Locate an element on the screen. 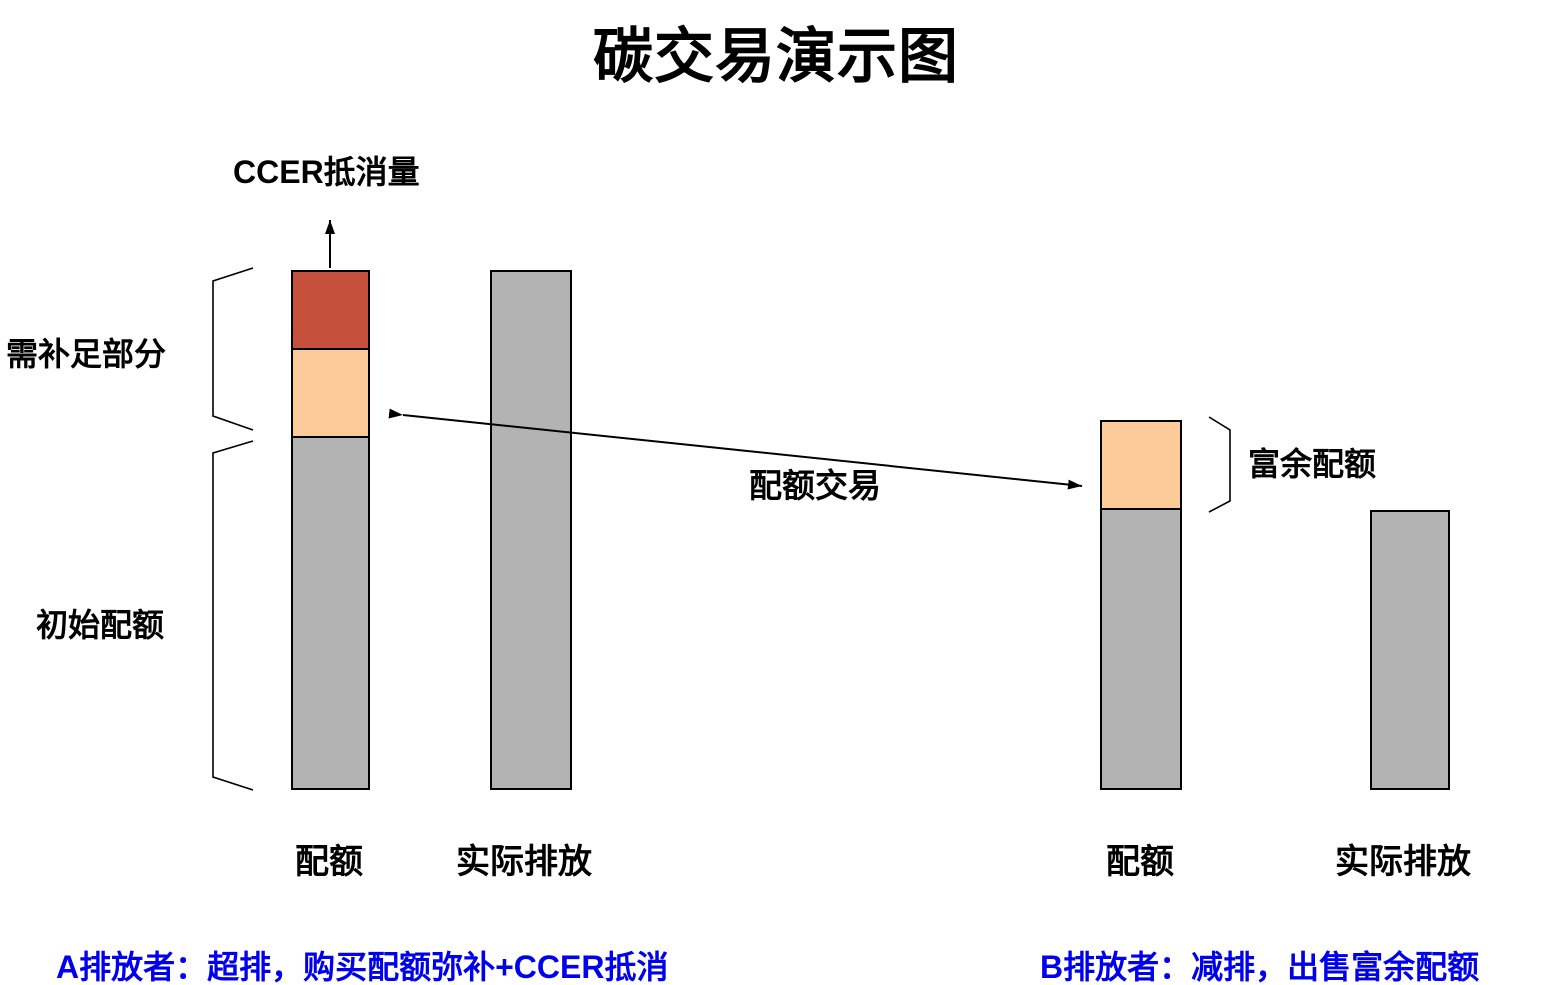 Image resolution: width=1552 pixels, height=985 pixels. emitter-b-surplus-quota-segment is located at coordinates (1141, 465).